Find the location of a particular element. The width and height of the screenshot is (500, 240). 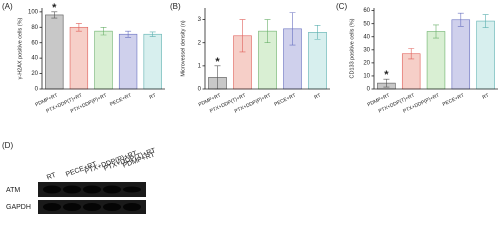

blot-row-label: ATM is located at coordinates (13, 190).